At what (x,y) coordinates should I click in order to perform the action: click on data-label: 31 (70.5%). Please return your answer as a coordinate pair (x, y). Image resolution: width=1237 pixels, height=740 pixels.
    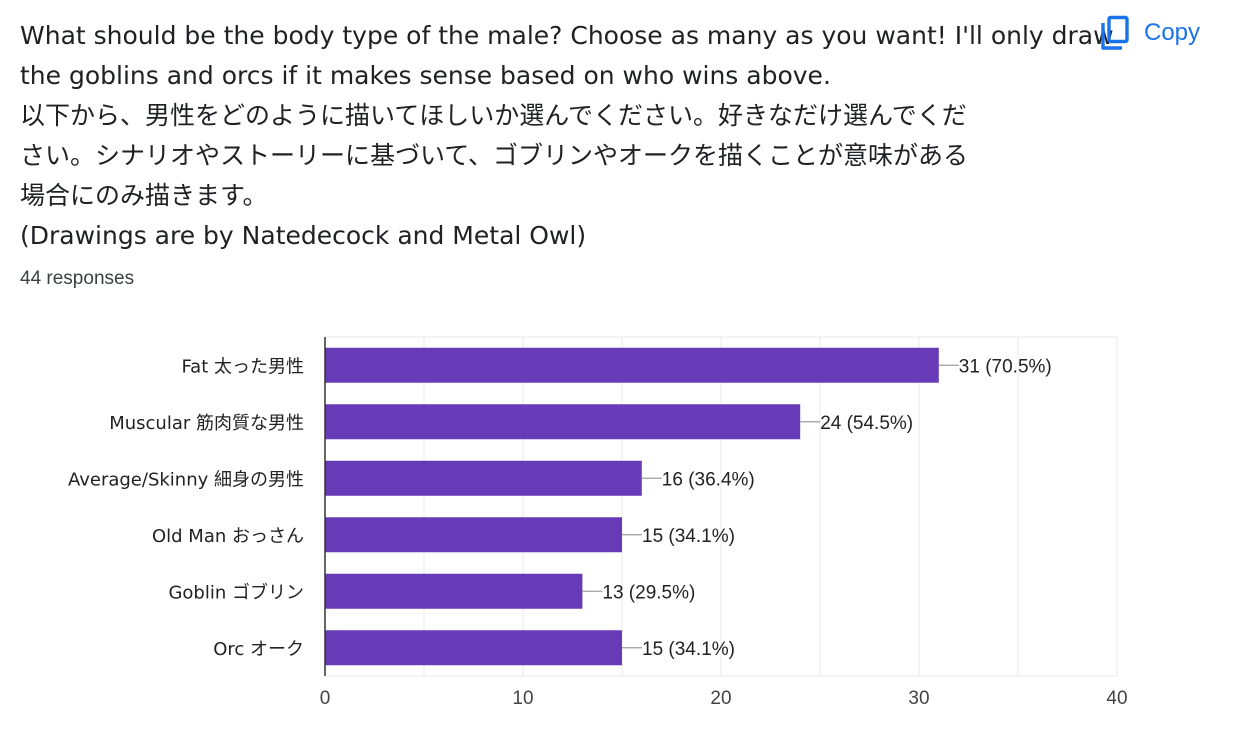
    Looking at the image, I should click on (1005, 366).